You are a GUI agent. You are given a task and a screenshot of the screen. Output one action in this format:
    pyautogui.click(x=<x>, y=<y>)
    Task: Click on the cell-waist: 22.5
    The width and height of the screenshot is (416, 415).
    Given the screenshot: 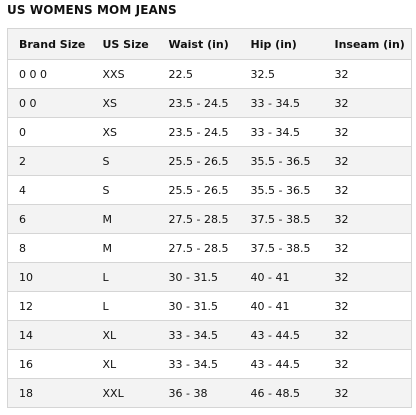 What is the action you would take?
    pyautogui.click(x=198, y=74)
    